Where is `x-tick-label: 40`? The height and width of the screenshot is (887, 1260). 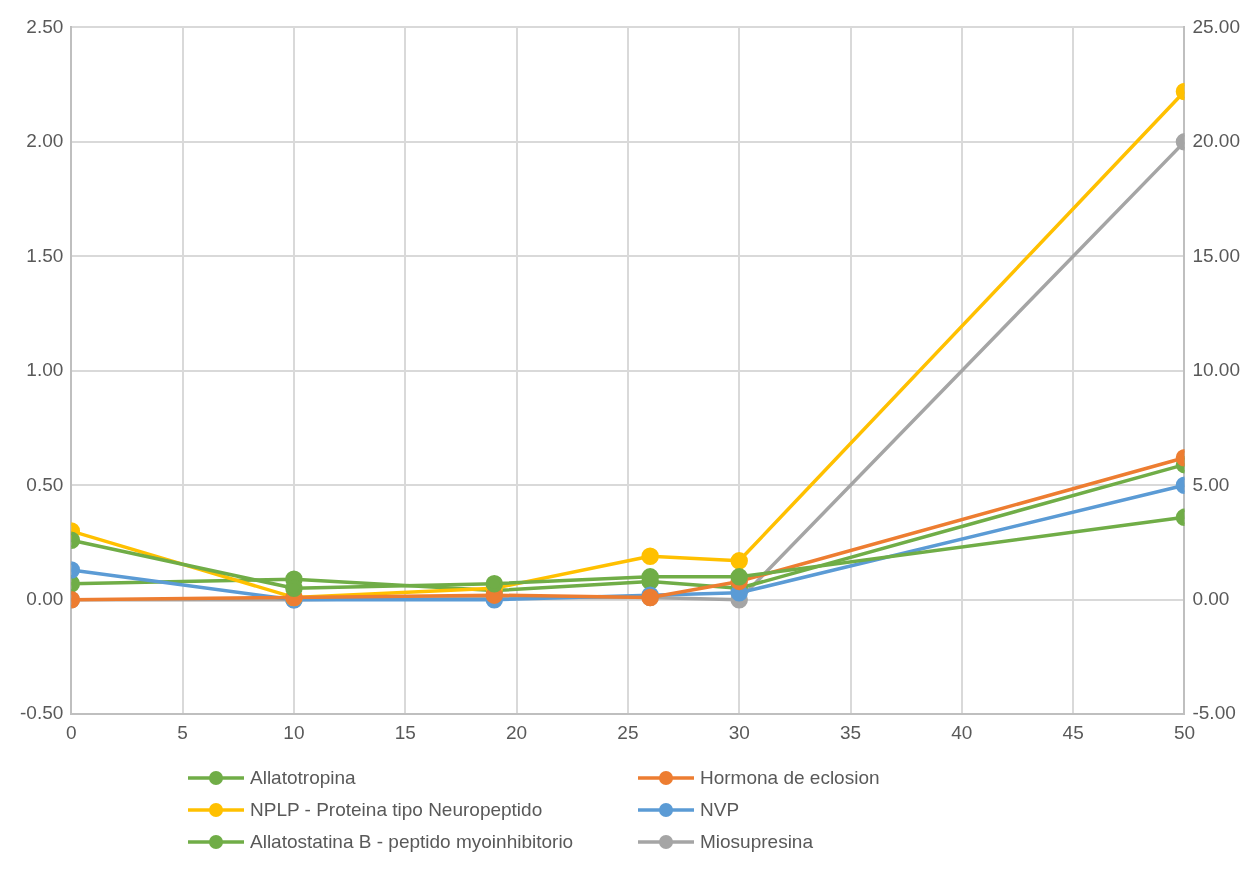 x-tick-label: 40 is located at coordinates (962, 732).